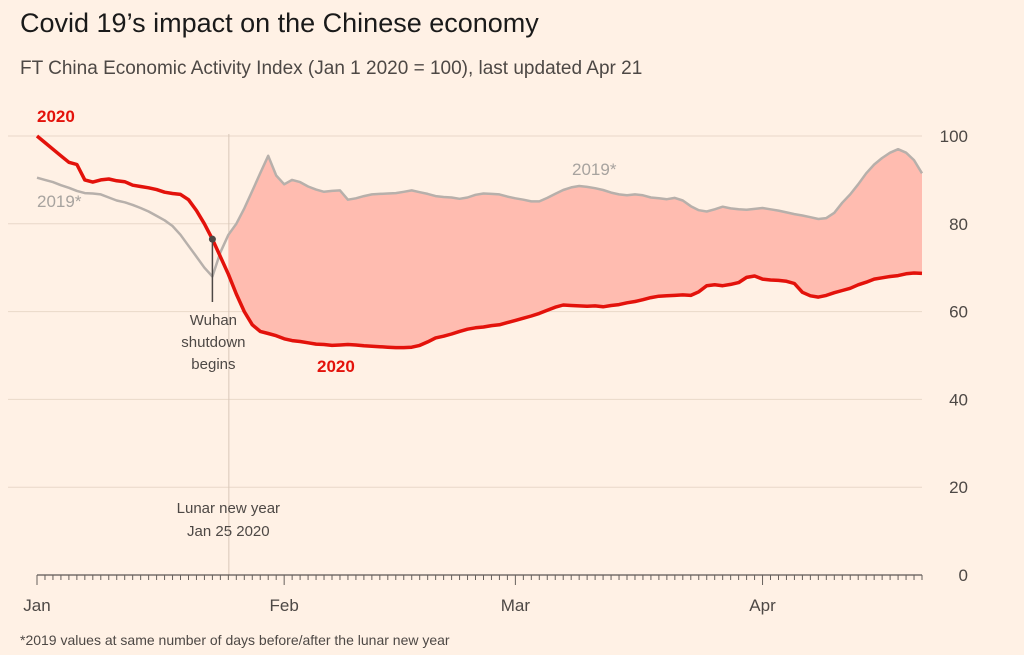  I want to click on wuhan-annotation-text: shutdown, so click(213, 342).